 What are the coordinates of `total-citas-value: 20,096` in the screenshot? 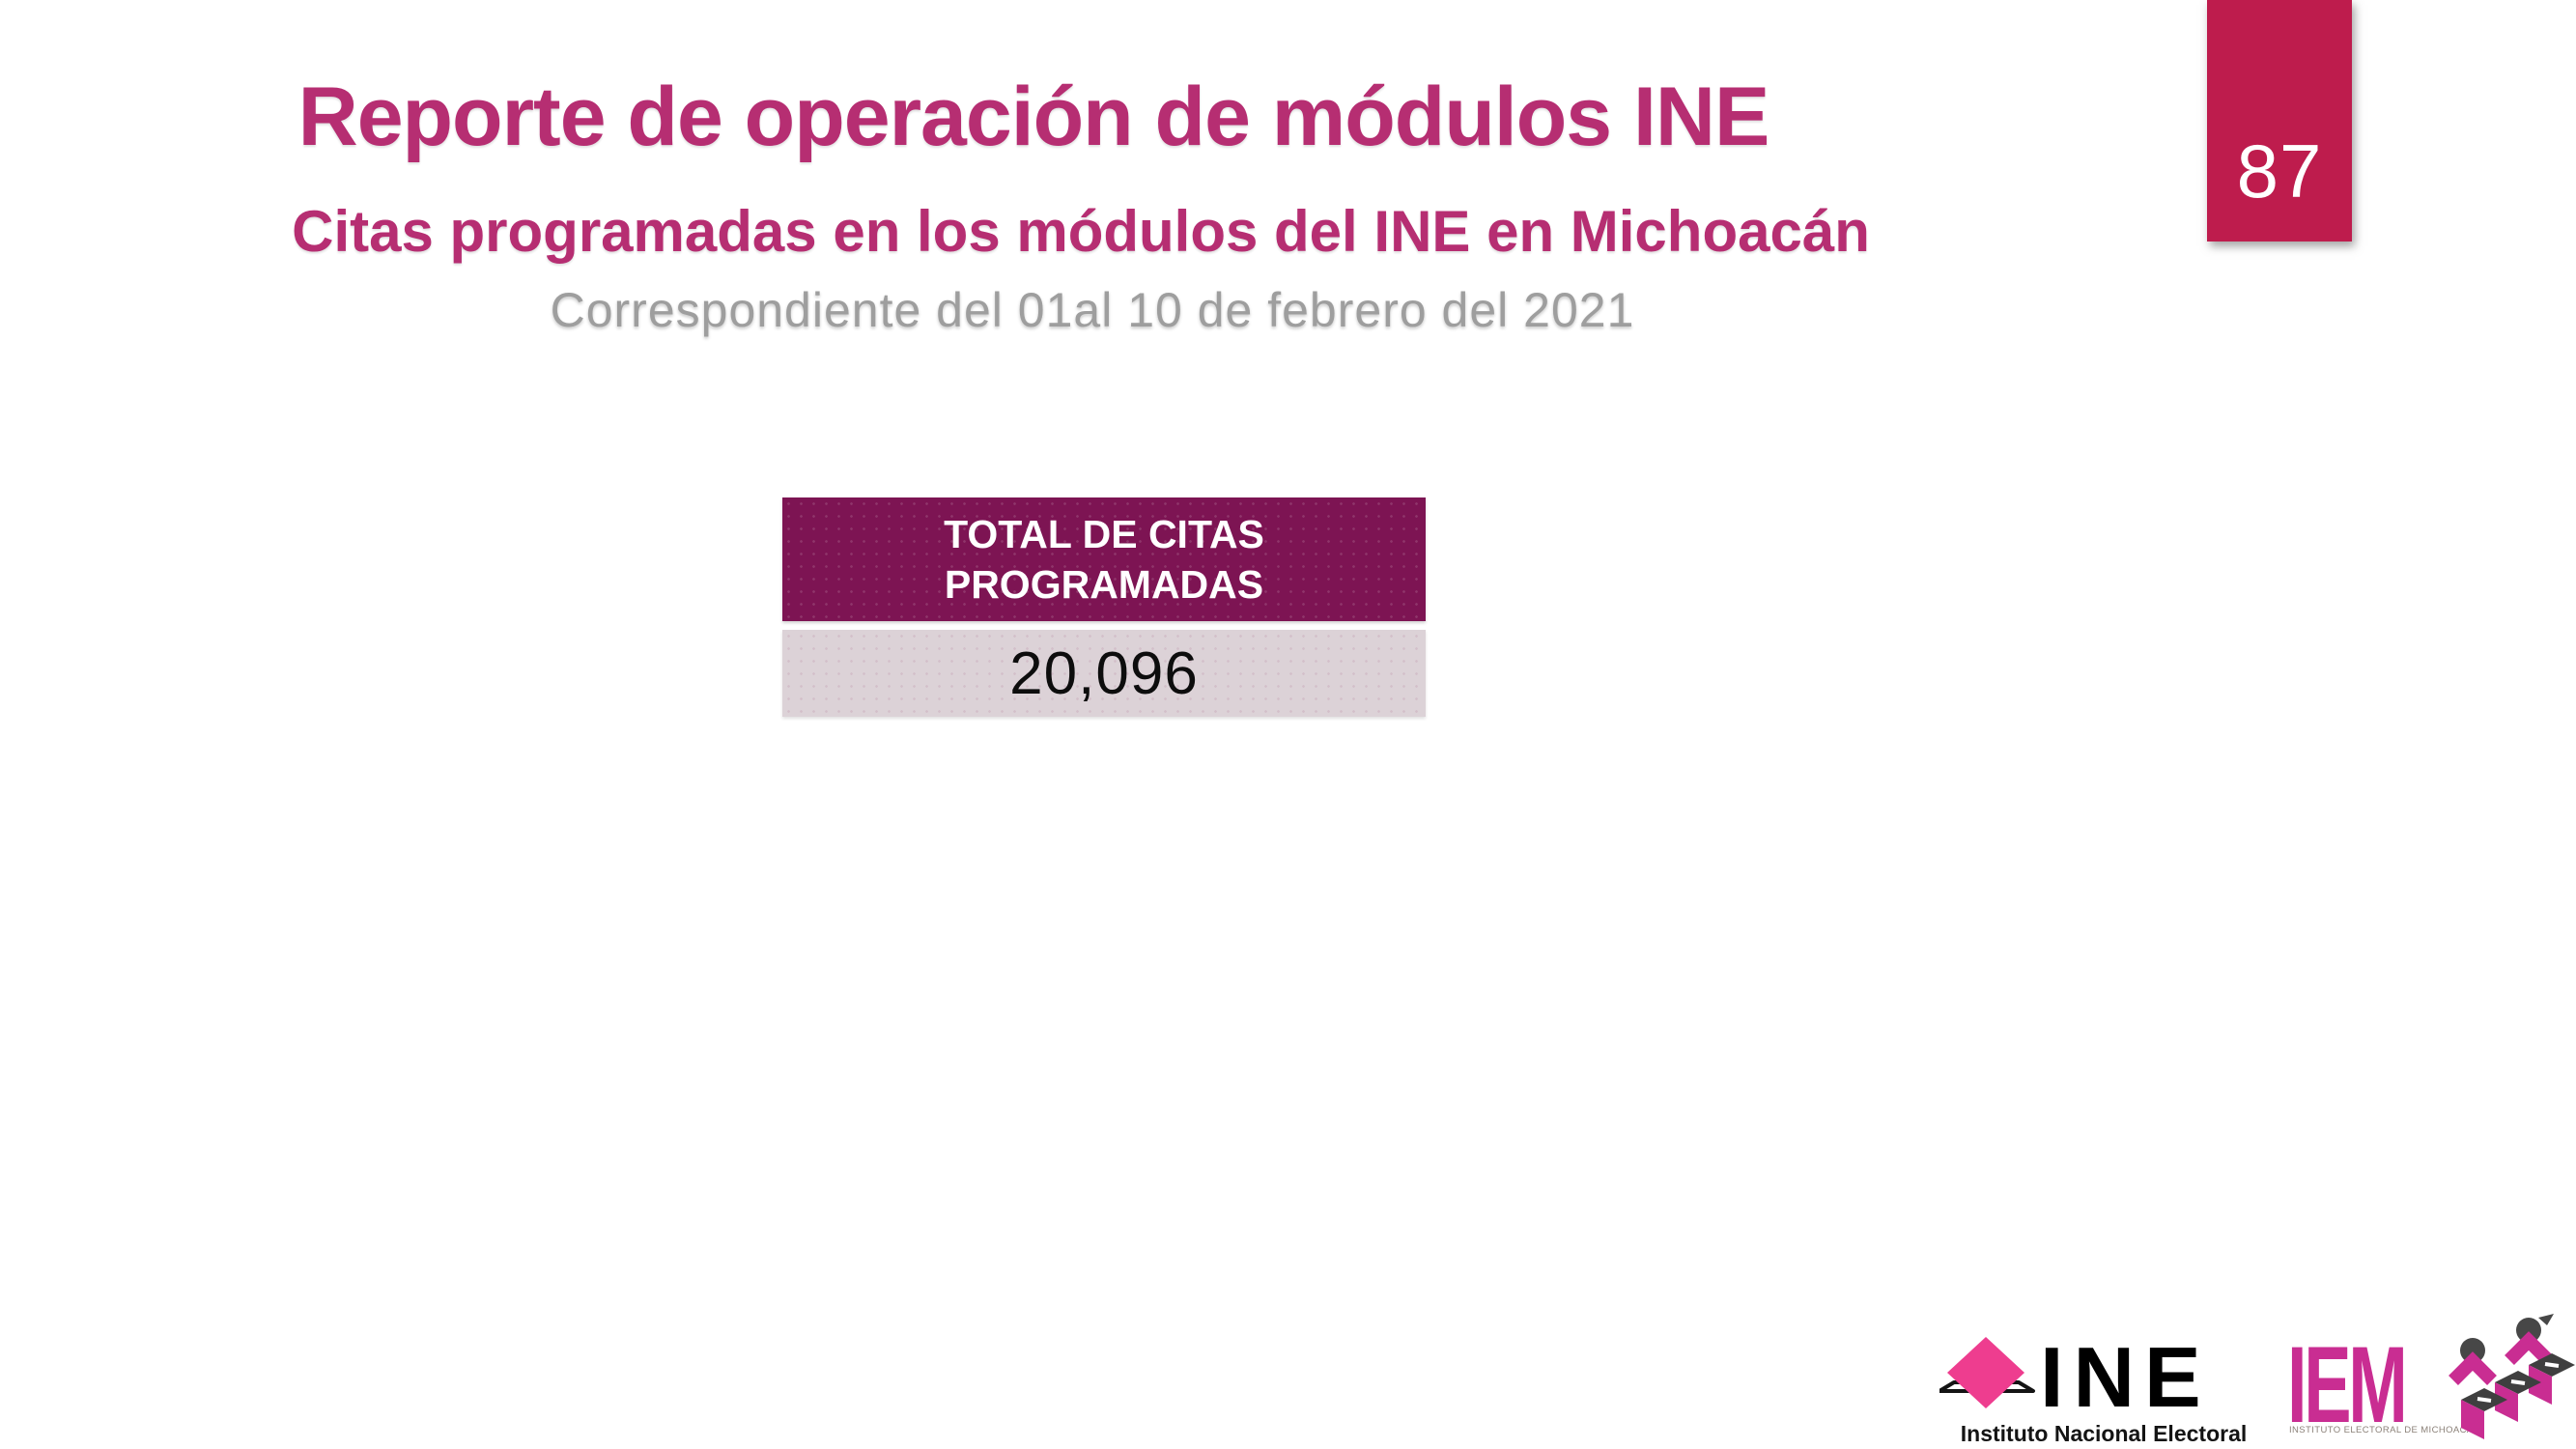 It's located at (1104, 673).